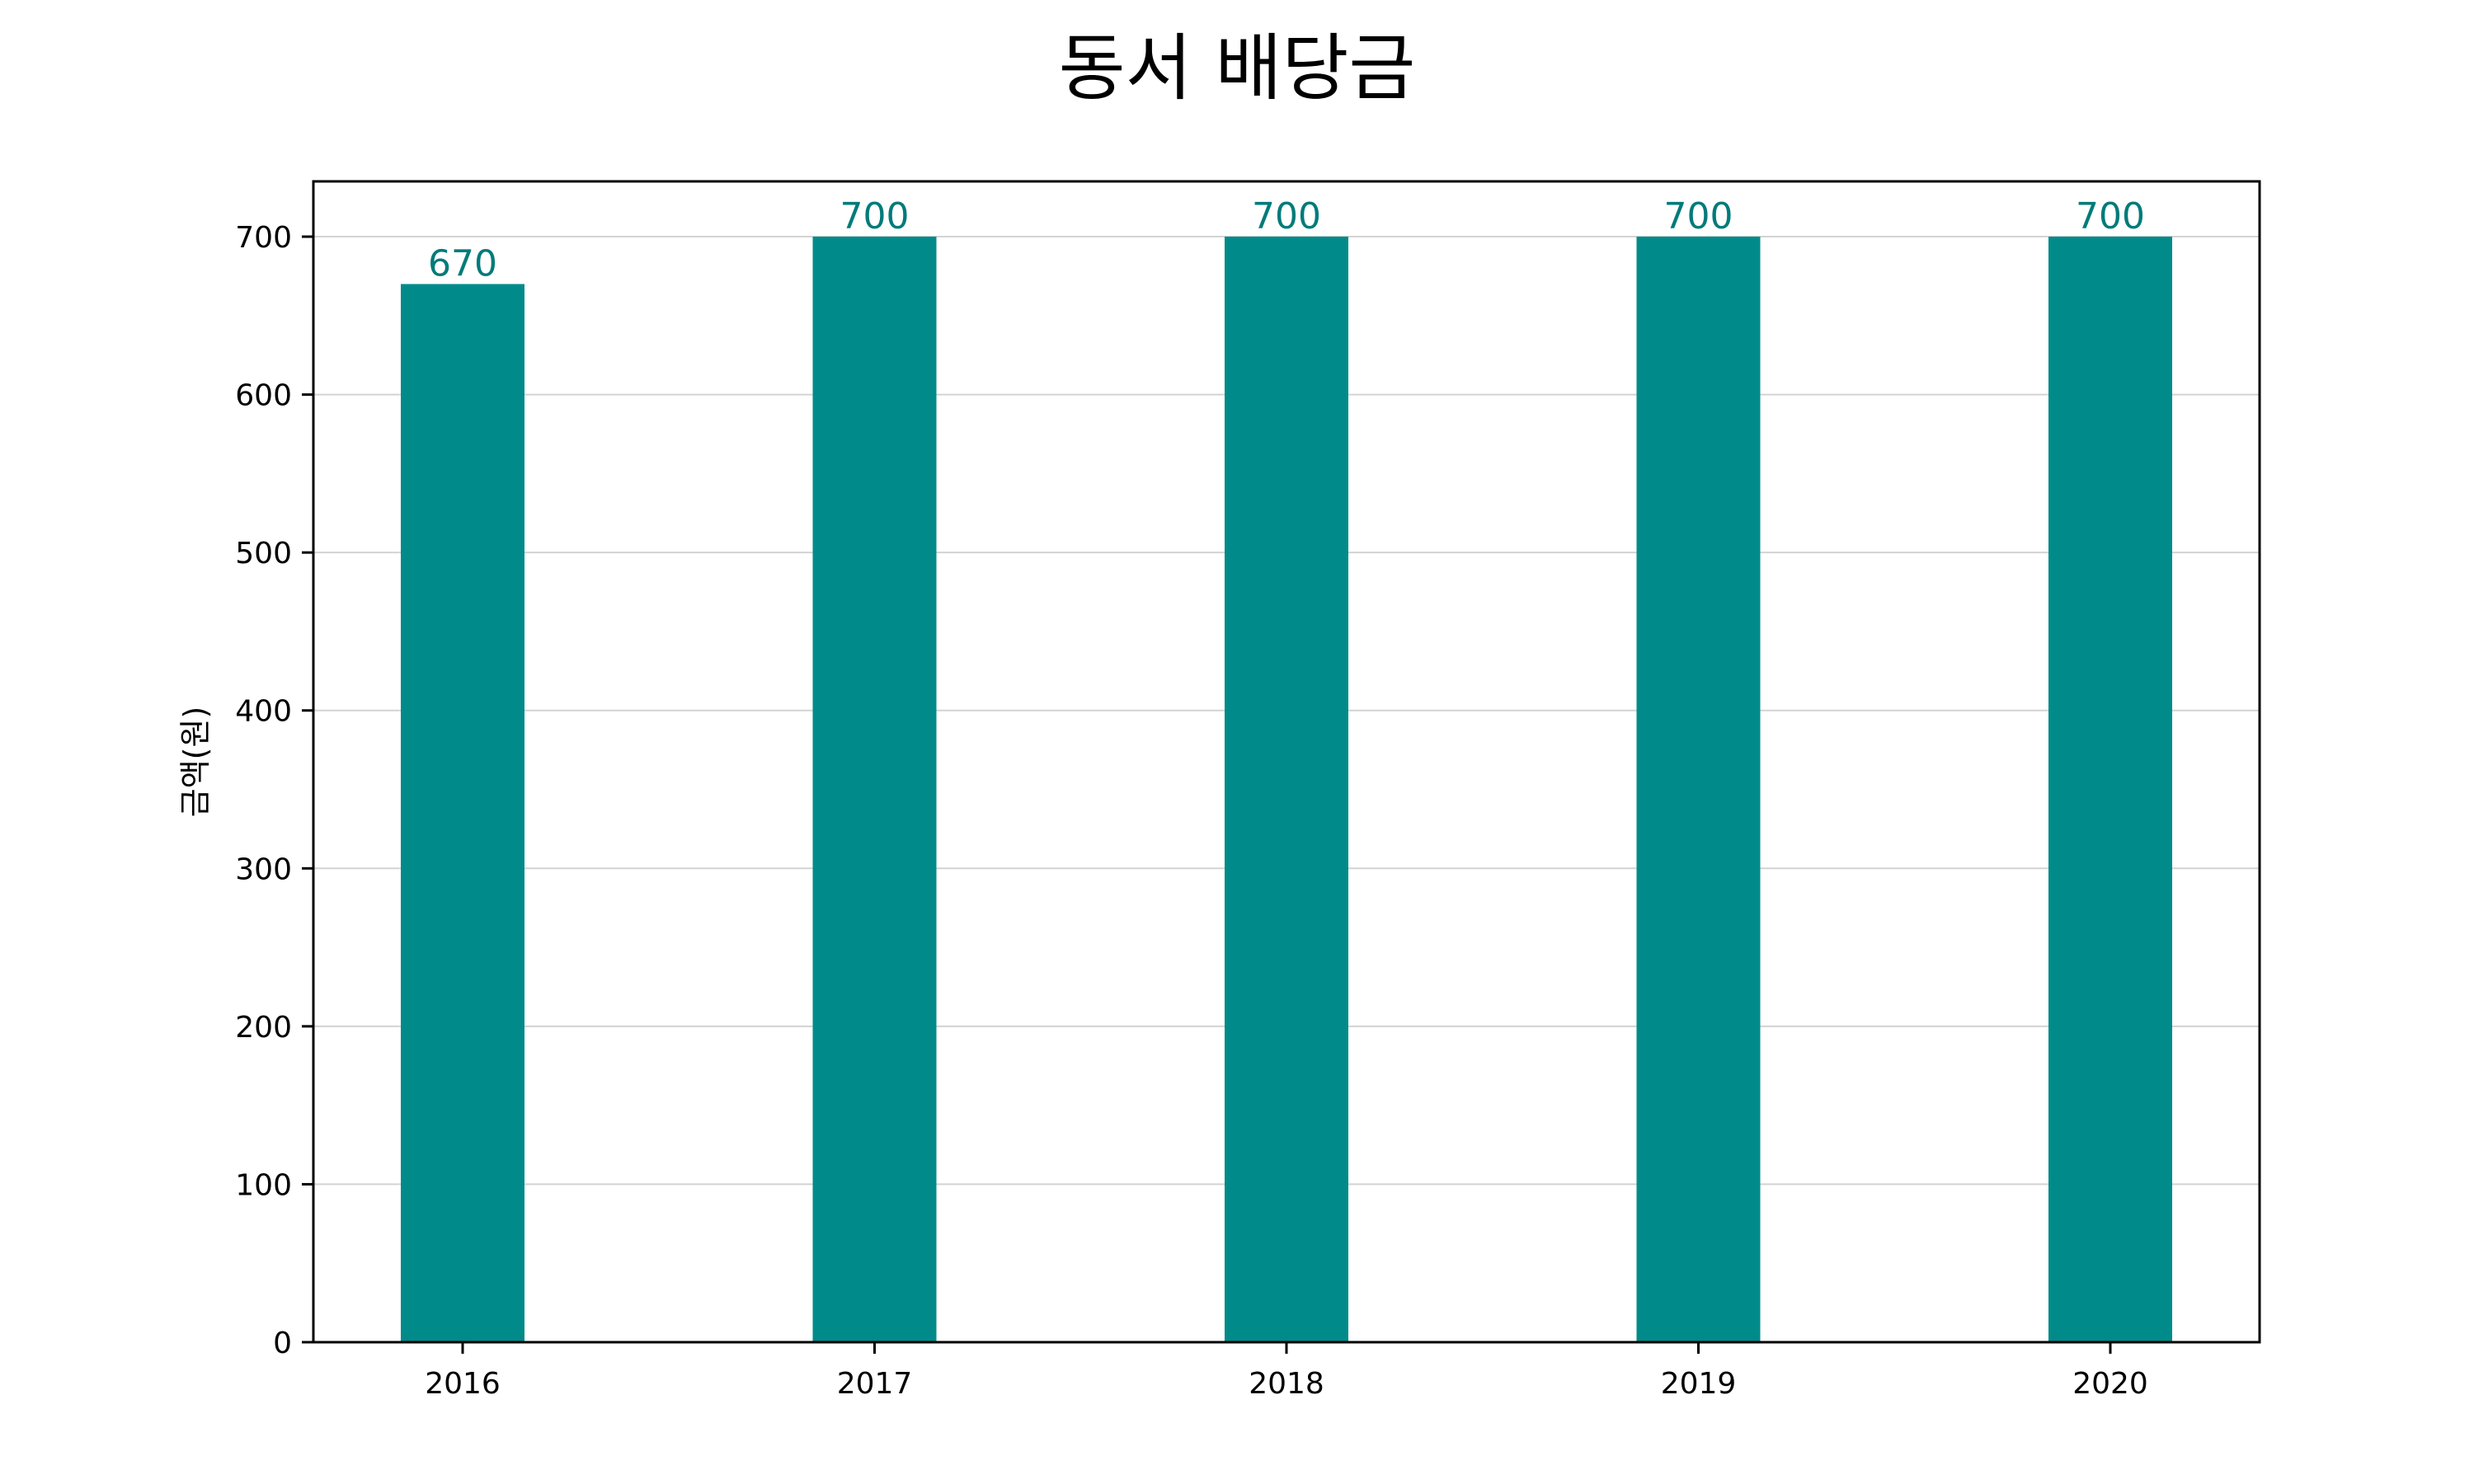  Describe the element at coordinates (874, 789) in the screenshot. I see `bar-2017` at that location.